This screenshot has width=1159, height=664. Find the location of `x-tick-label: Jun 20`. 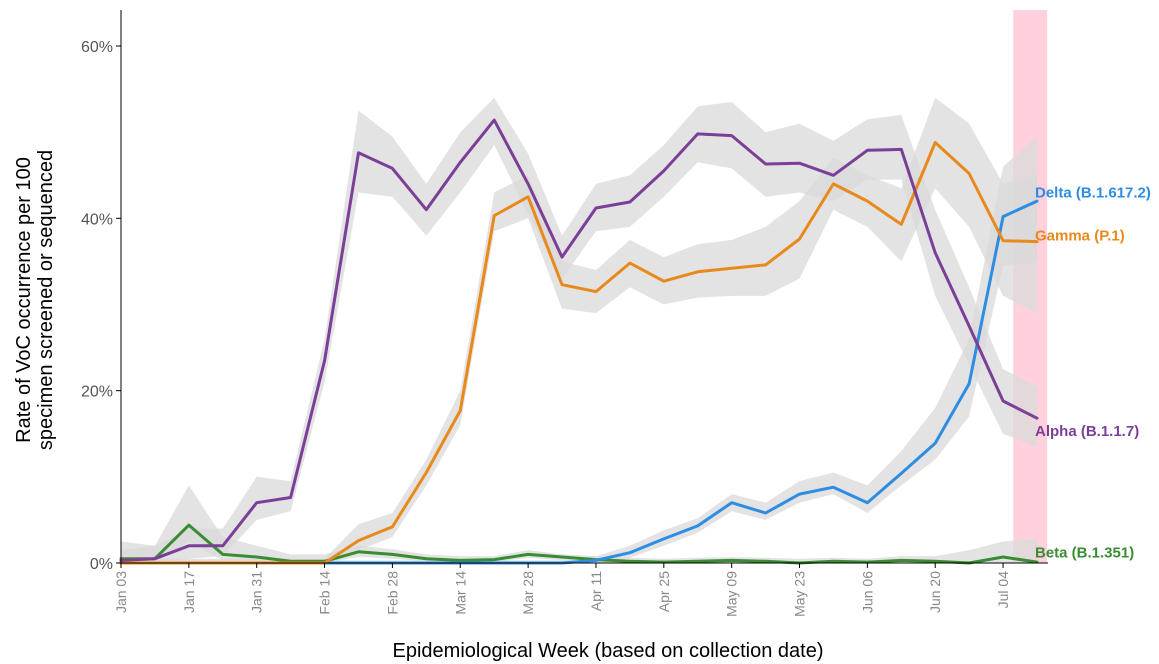

x-tick-label: Jun 20 is located at coordinates (935, 592).